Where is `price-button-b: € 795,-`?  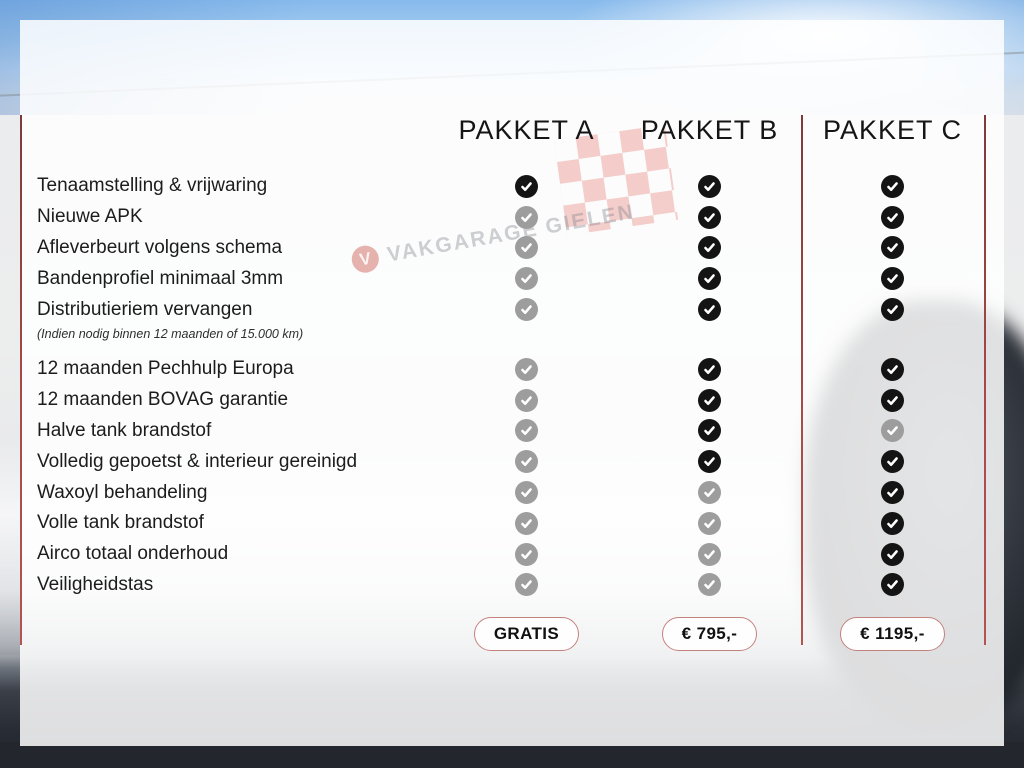 price-button-b: € 795,- is located at coordinates (709, 634).